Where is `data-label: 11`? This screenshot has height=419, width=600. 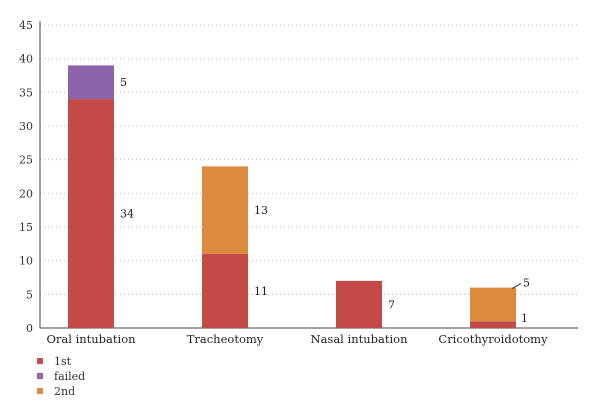
data-label: 11 is located at coordinates (261, 291).